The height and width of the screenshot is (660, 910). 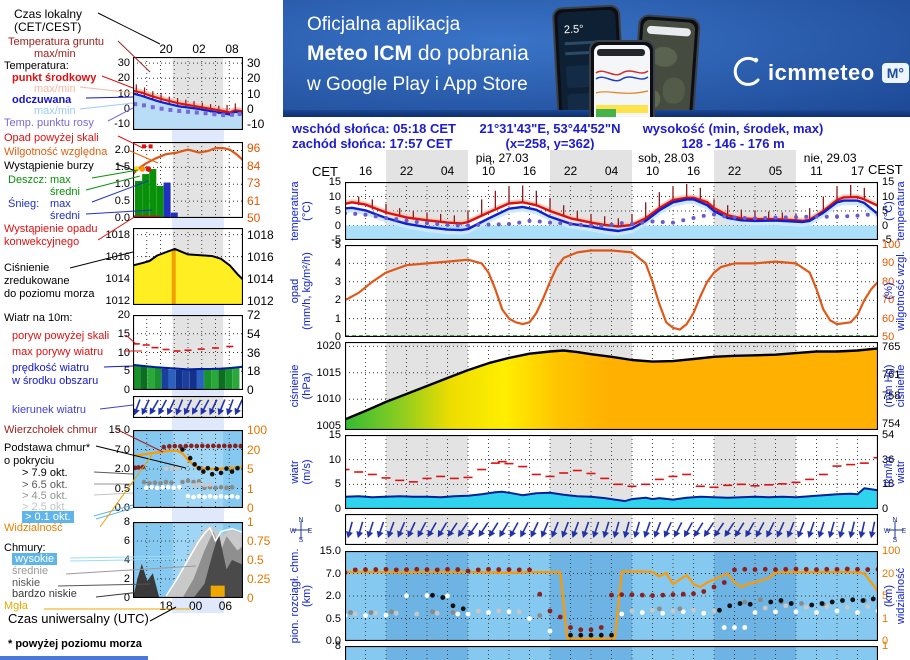 What do you see at coordinates (123, 63) in the screenshot?
I see `mini-tick-left: 30` at bounding box center [123, 63].